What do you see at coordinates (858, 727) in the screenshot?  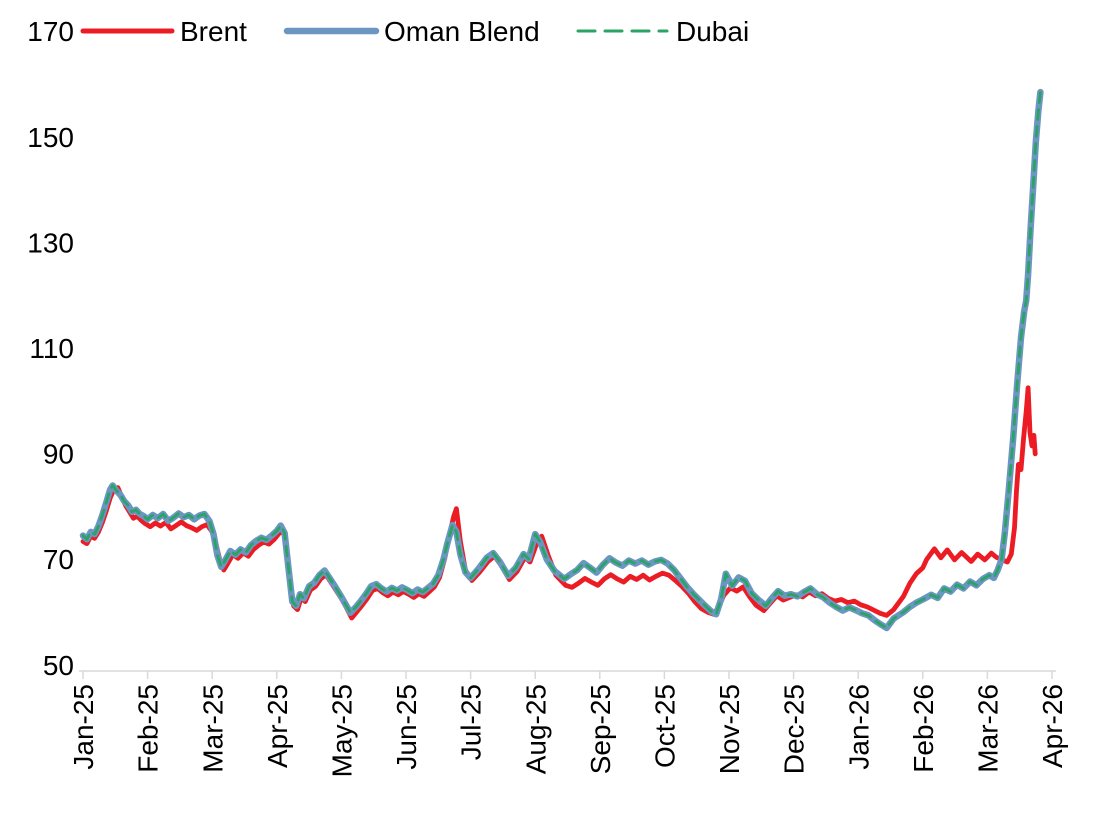 I see `x-axis-label: Jan-26` at bounding box center [858, 727].